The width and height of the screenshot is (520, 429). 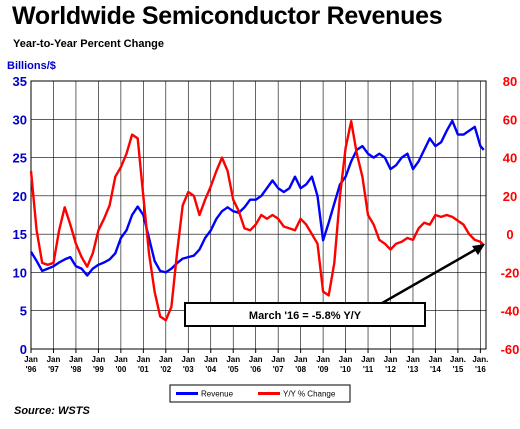 I want to click on annotation-box, so click(x=305, y=314).